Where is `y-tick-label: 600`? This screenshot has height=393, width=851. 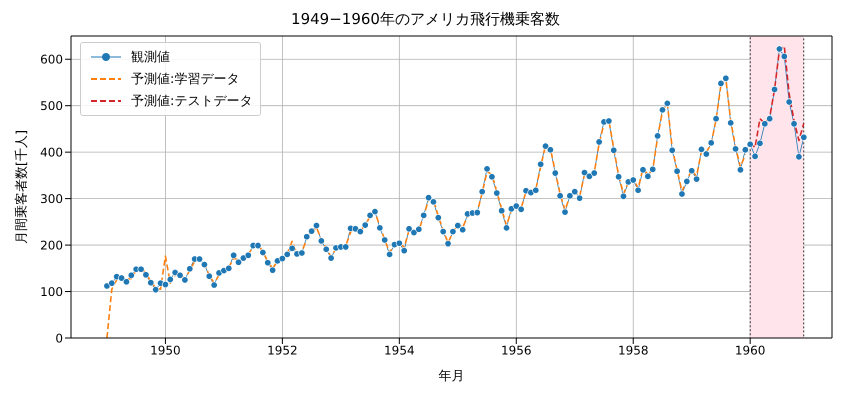
y-tick-label: 600 is located at coordinates (51, 59).